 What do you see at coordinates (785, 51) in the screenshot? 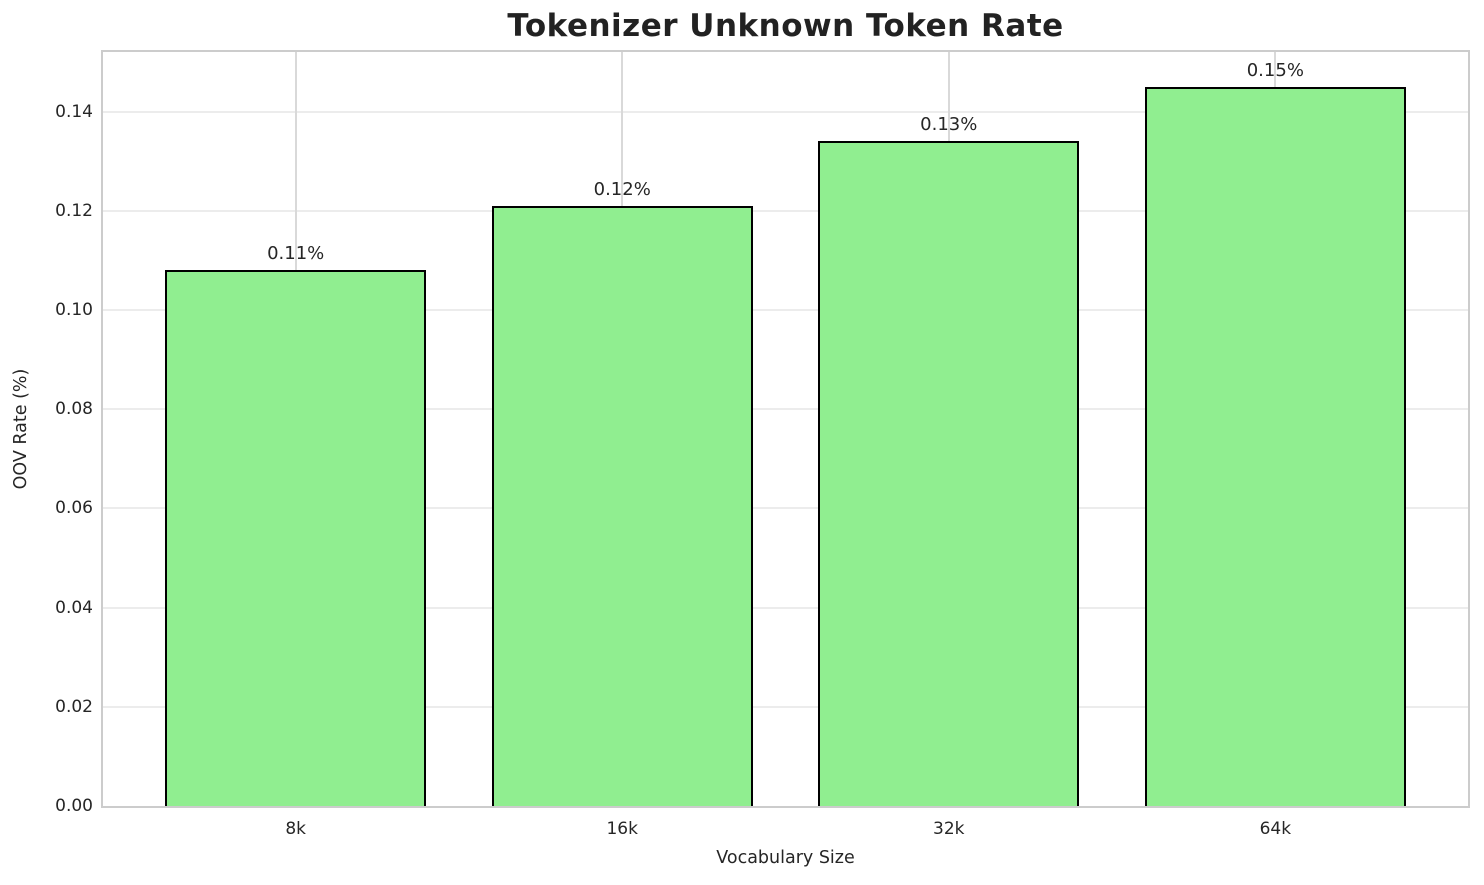
I see `top-spine` at bounding box center [785, 51].